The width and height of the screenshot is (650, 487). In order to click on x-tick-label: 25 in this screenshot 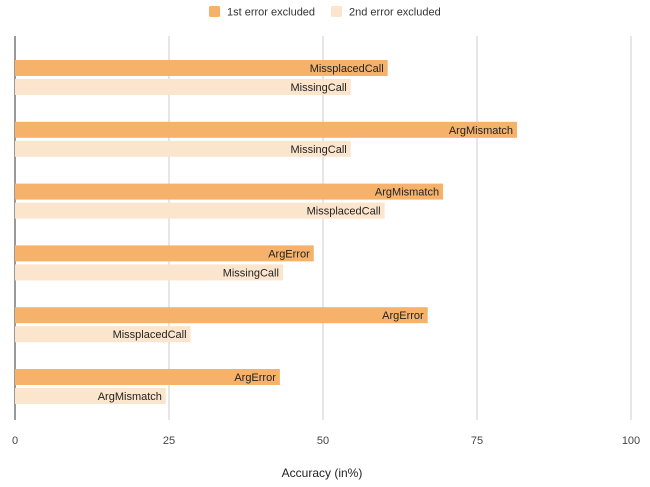, I will do `click(169, 441)`.